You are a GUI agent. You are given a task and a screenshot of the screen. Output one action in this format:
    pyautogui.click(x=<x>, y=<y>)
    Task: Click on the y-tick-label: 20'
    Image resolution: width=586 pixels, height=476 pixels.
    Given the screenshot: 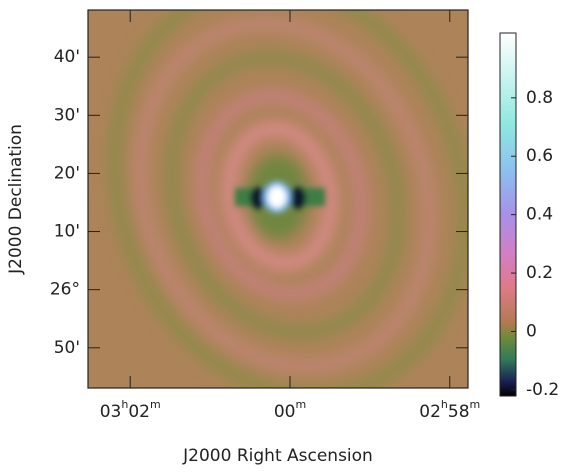 What is the action you would take?
    pyautogui.click(x=67, y=173)
    